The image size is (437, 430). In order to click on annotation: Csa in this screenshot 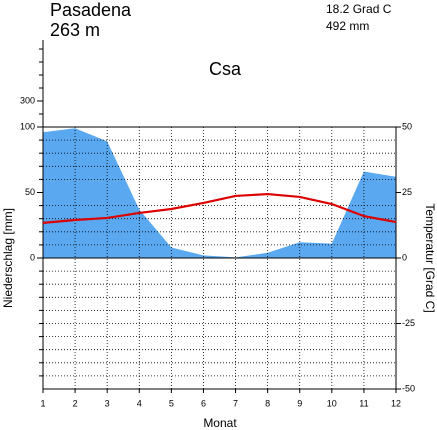, I will do `click(225, 69)`.